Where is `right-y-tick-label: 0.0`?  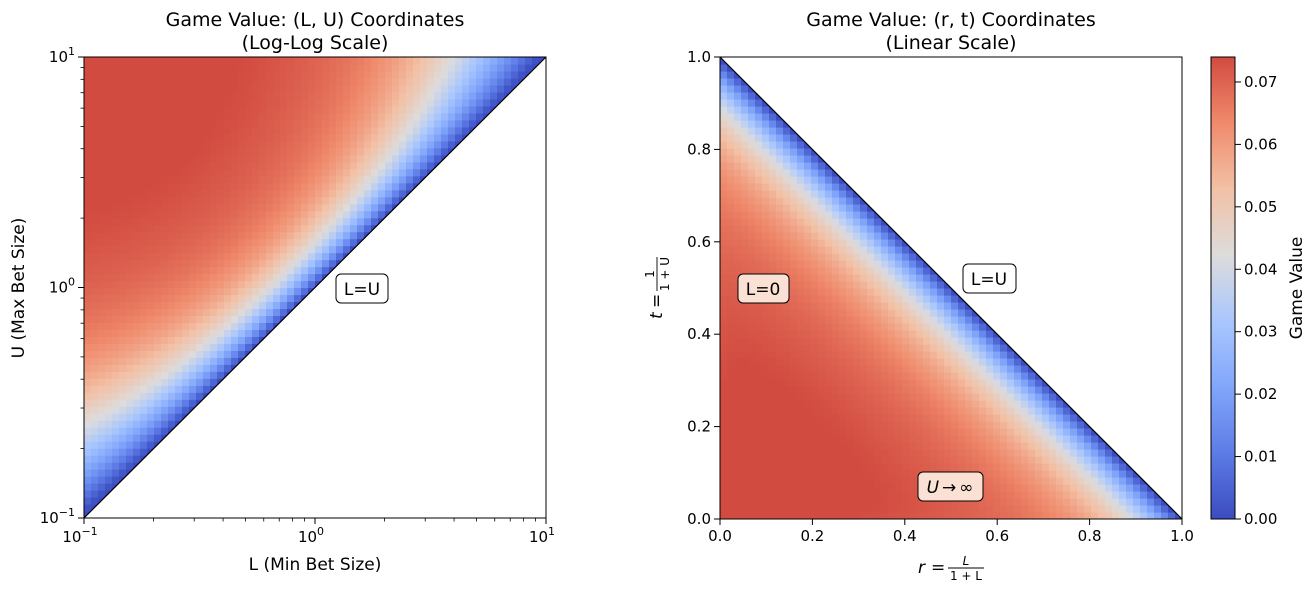 right-y-tick-label: 0.0 is located at coordinates (699, 519).